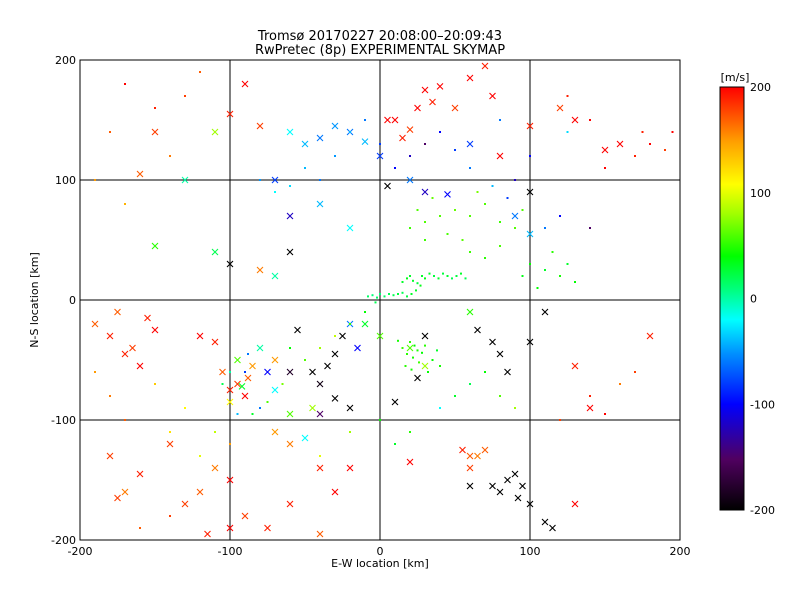  What do you see at coordinates (72, 300) in the screenshot?
I see `y-tick-label: 0` at bounding box center [72, 300].